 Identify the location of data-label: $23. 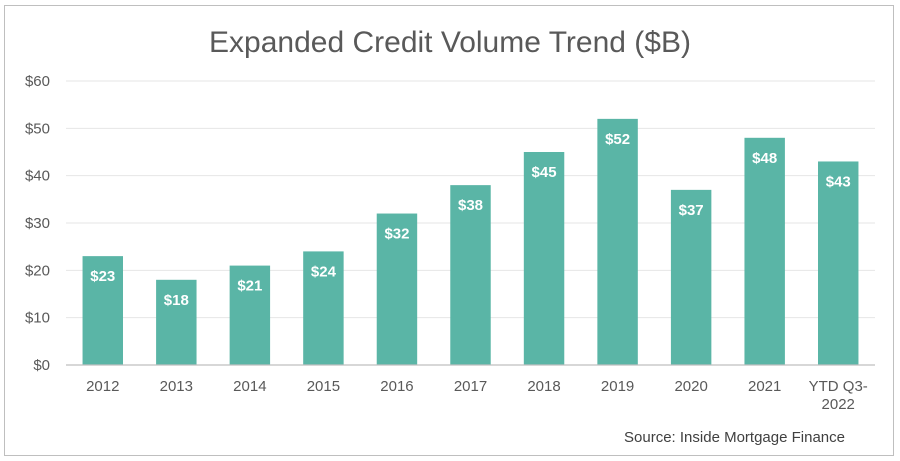
(102, 276).